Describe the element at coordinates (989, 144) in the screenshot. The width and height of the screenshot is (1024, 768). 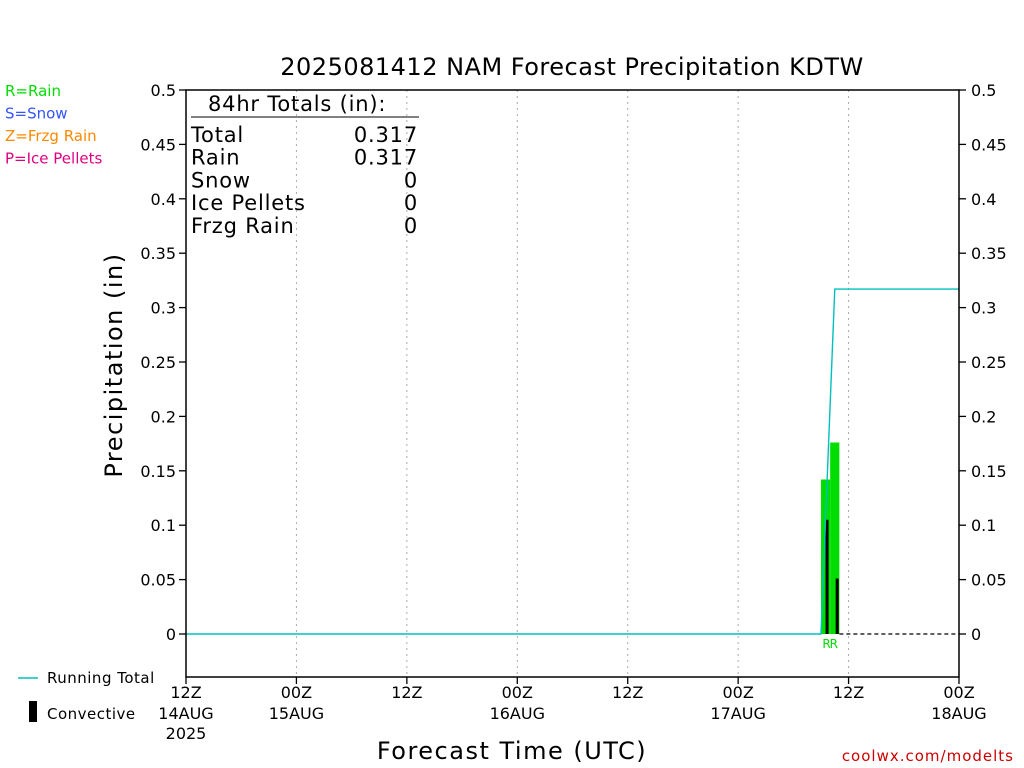
I see `y-tick-label-right: 0.45` at that location.